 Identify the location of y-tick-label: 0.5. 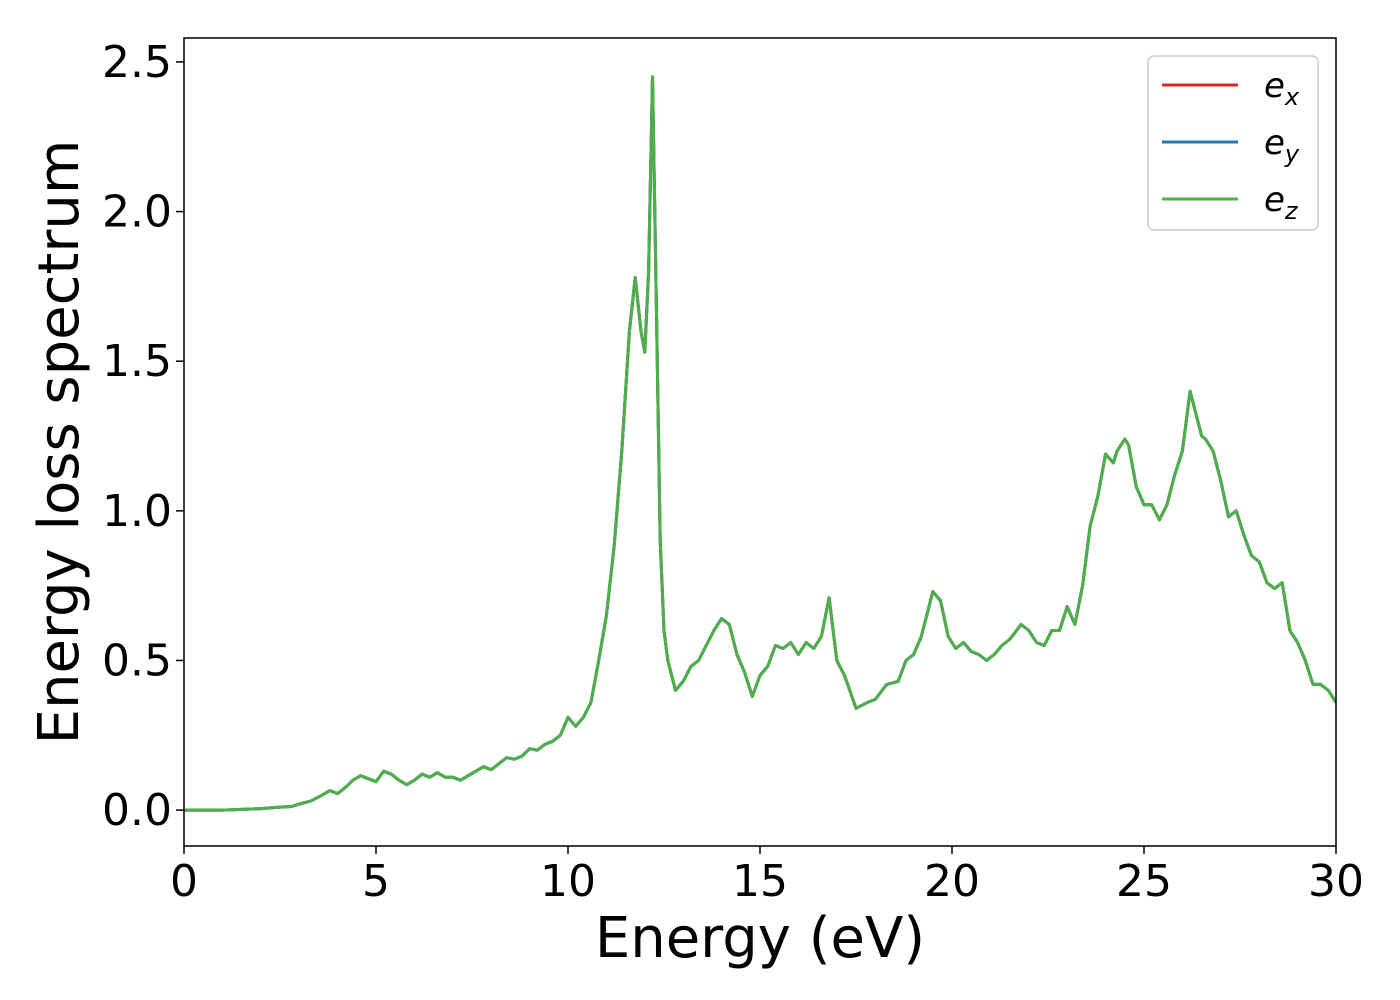
(137, 660).